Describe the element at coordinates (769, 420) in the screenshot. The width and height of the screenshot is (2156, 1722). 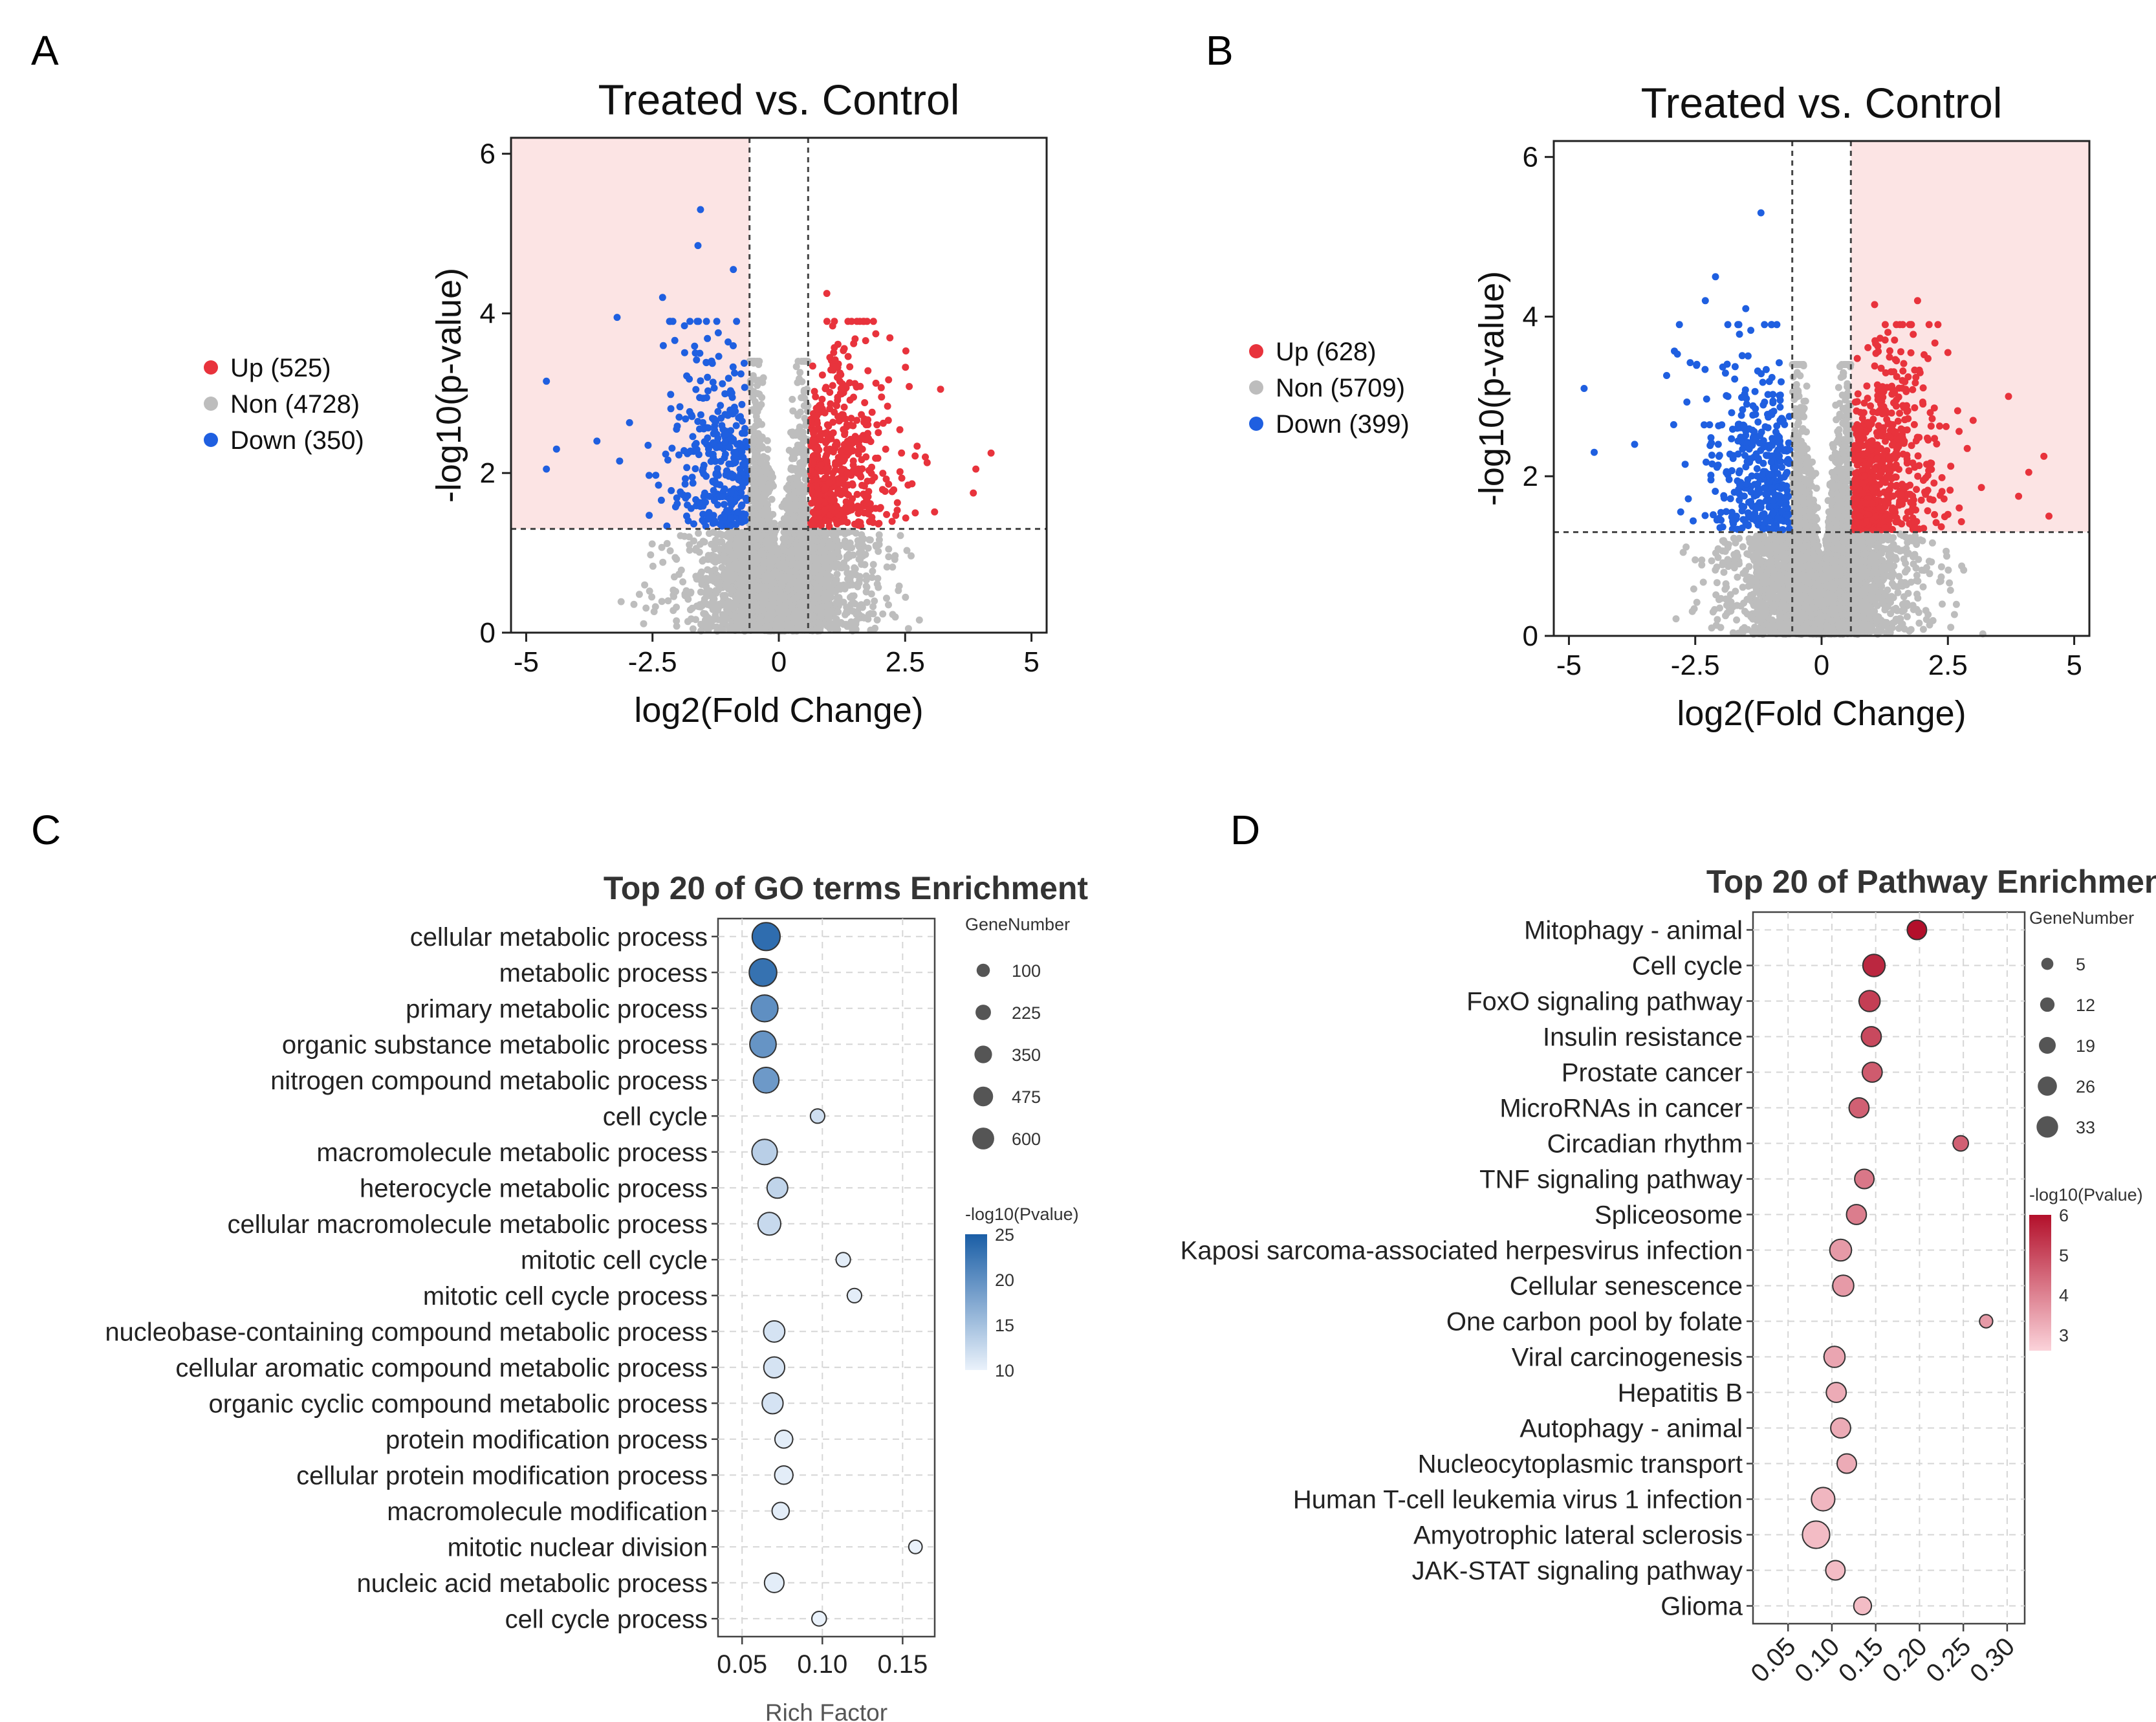
I see `volcano-points` at that location.